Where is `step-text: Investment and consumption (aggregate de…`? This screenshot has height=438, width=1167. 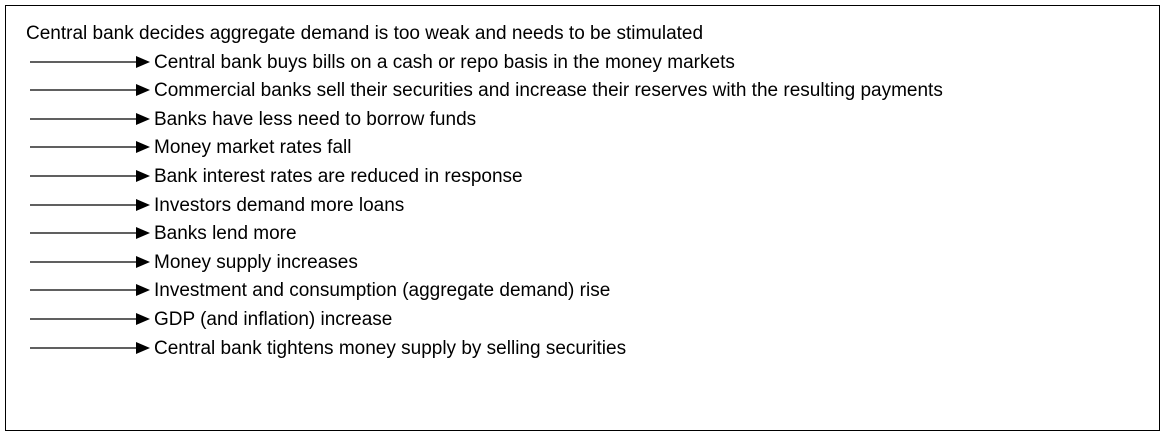 step-text: Investment and consumption (aggregate de… is located at coordinates (382, 291).